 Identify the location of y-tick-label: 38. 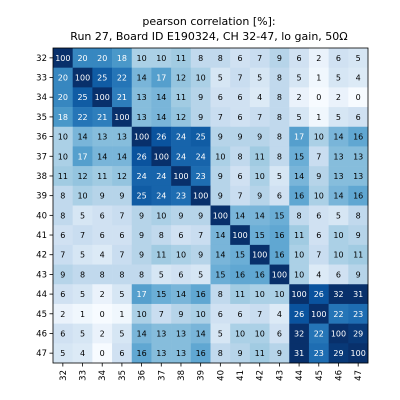
(41, 177).